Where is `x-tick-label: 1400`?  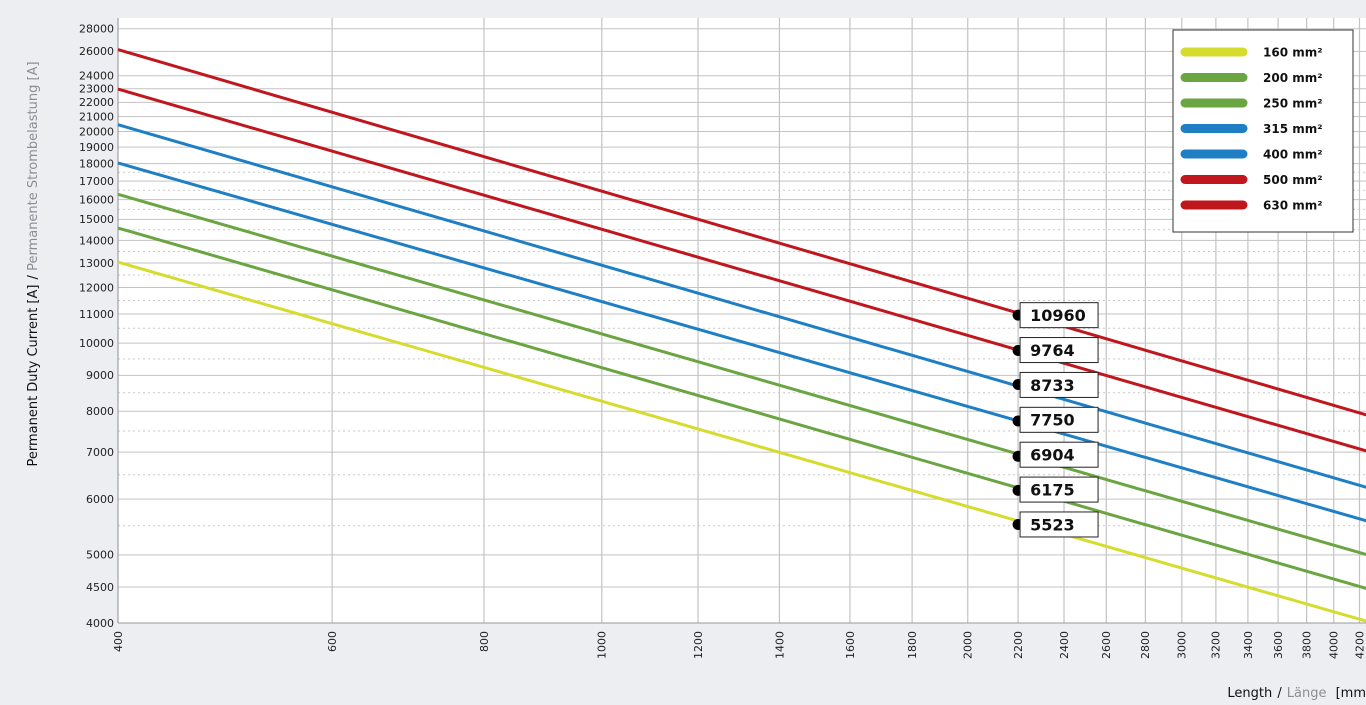
x-tick-label: 1400 is located at coordinates (779, 645).